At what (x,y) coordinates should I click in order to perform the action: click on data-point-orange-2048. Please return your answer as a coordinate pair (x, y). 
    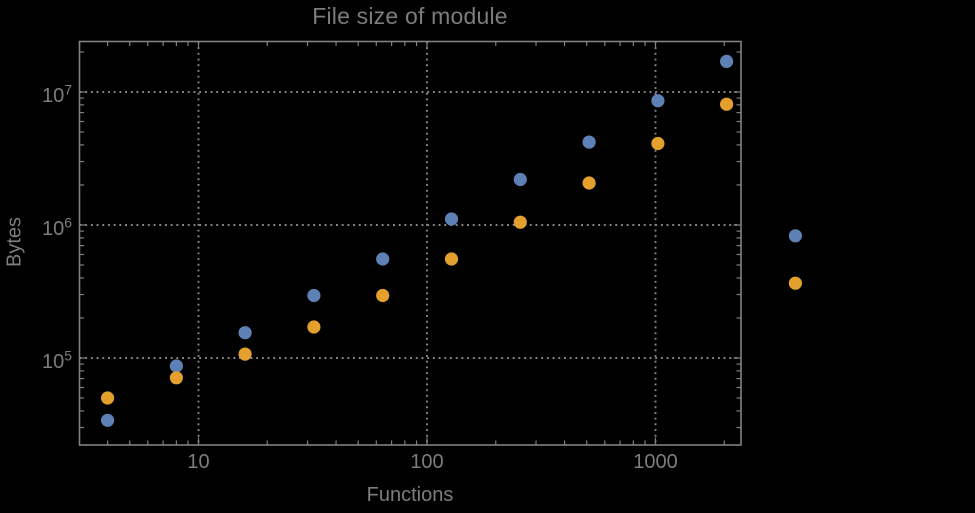
    Looking at the image, I should click on (727, 104).